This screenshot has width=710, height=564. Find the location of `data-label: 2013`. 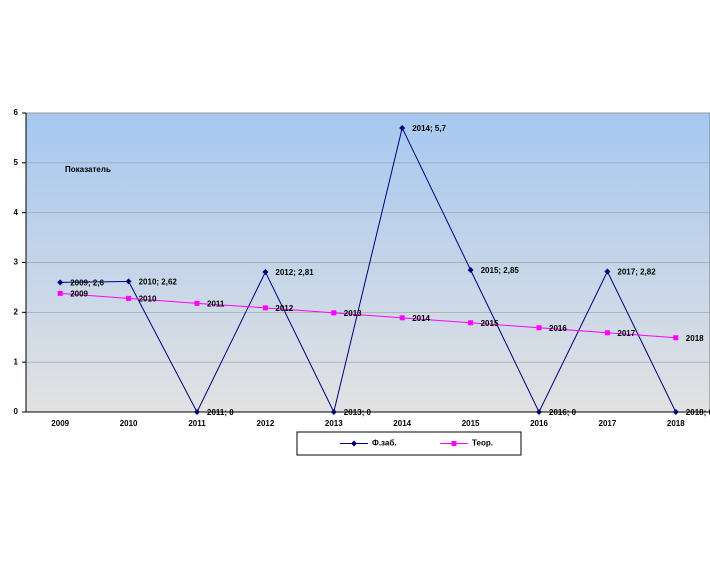

data-label: 2013 is located at coordinates (353, 313).